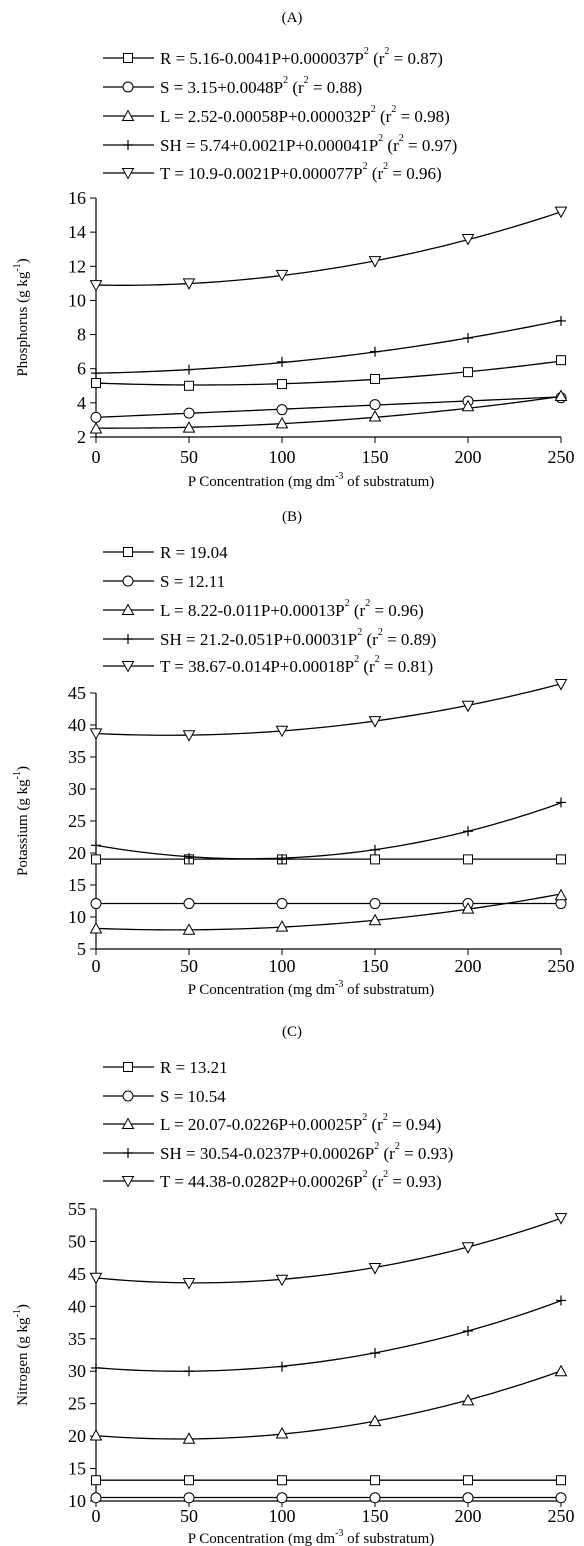 This screenshot has width=584, height=1546. What do you see at coordinates (301, 1180) in the screenshot?
I see `legend-equation: T = 44.38-0.0282P+0.00026P2 (r2 = 0.93)` at bounding box center [301, 1180].